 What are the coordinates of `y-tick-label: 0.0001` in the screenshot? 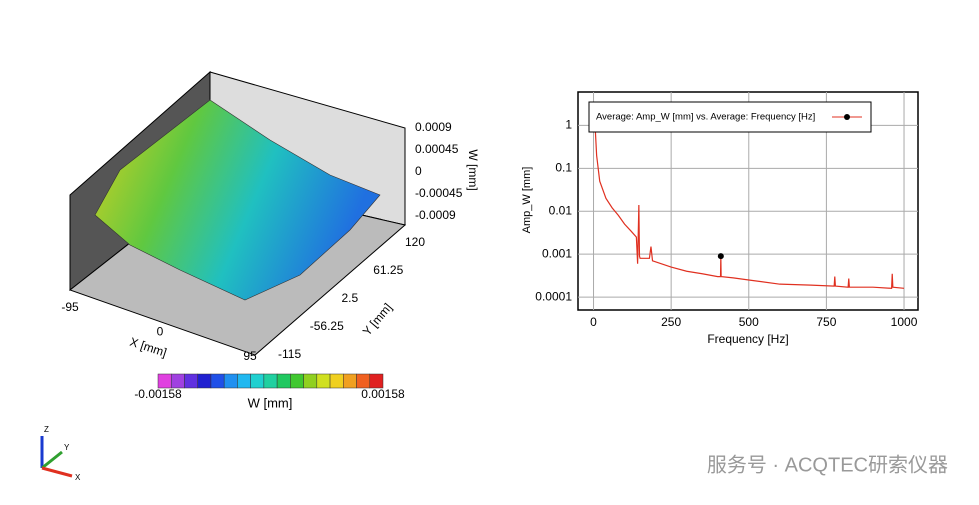 It's located at (553, 296).